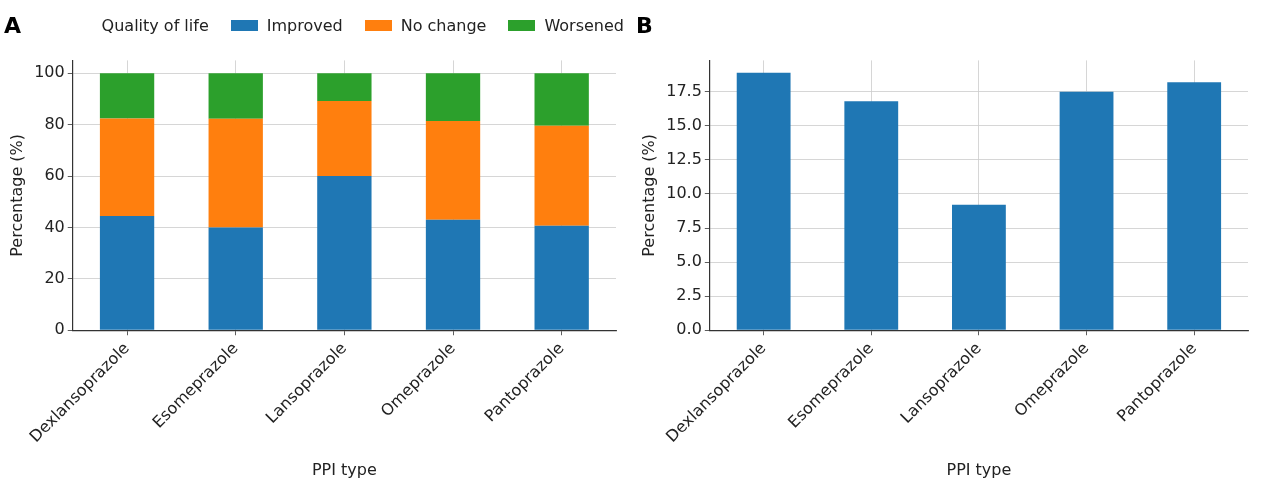 Image resolution: width=1265 pixels, height=490 pixels. What do you see at coordinates (689, 295) in the screenshot?
I see `y-tick-label: 2.5` at bounding box center [689, 295].